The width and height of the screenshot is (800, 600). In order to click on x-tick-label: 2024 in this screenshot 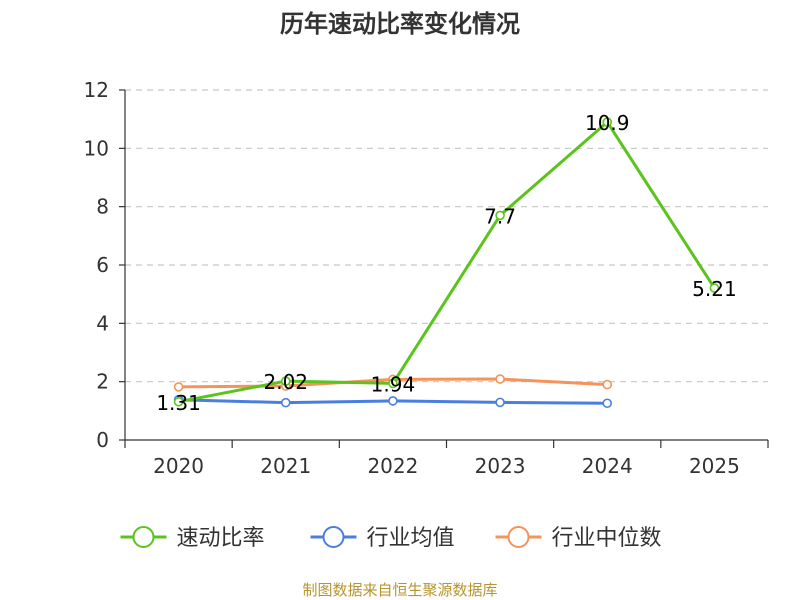, I will do `click(607, 466)`.